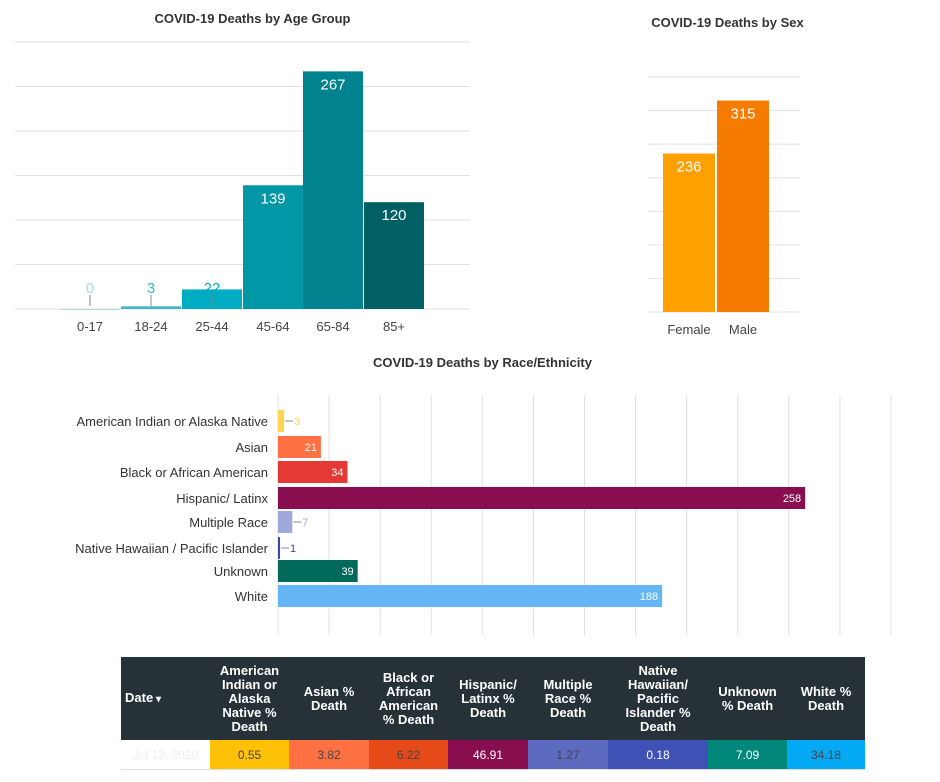  Describe the element at coordinates (393, 215) in the screenshot. I see `age-data-label: 120` at that location.